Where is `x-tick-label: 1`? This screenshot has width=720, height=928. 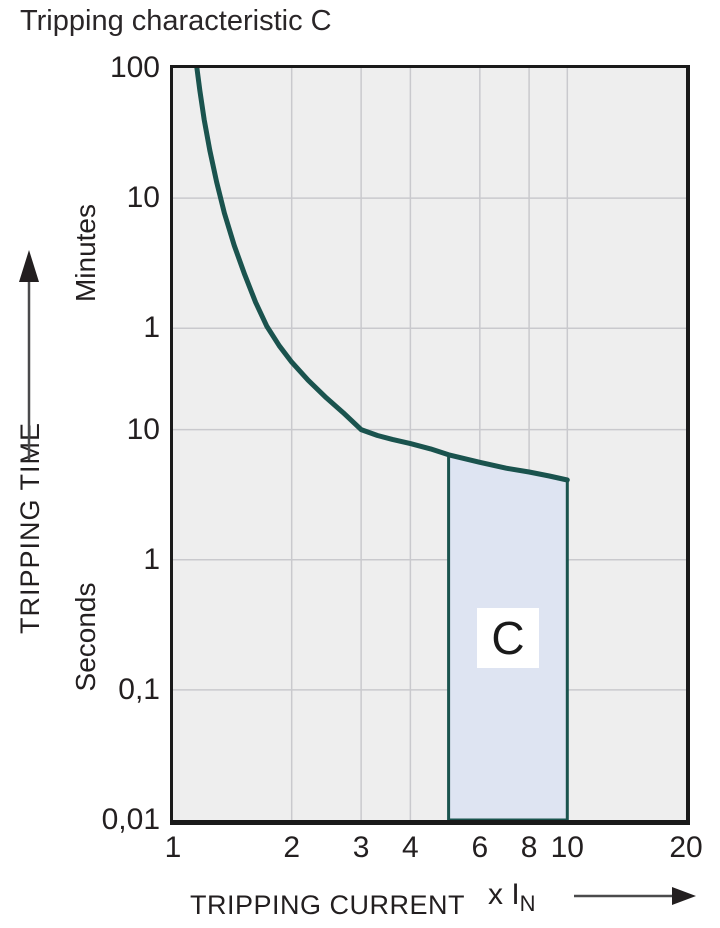
x-tick-label: 1 is located at coordinates (173, 847).